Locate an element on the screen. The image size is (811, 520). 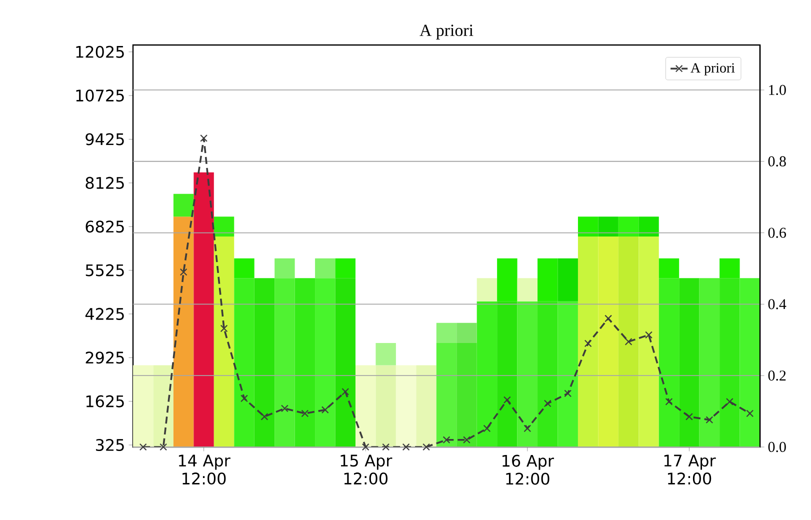
y2-tick-label: 0.0 is located at coordinates (777, 447).